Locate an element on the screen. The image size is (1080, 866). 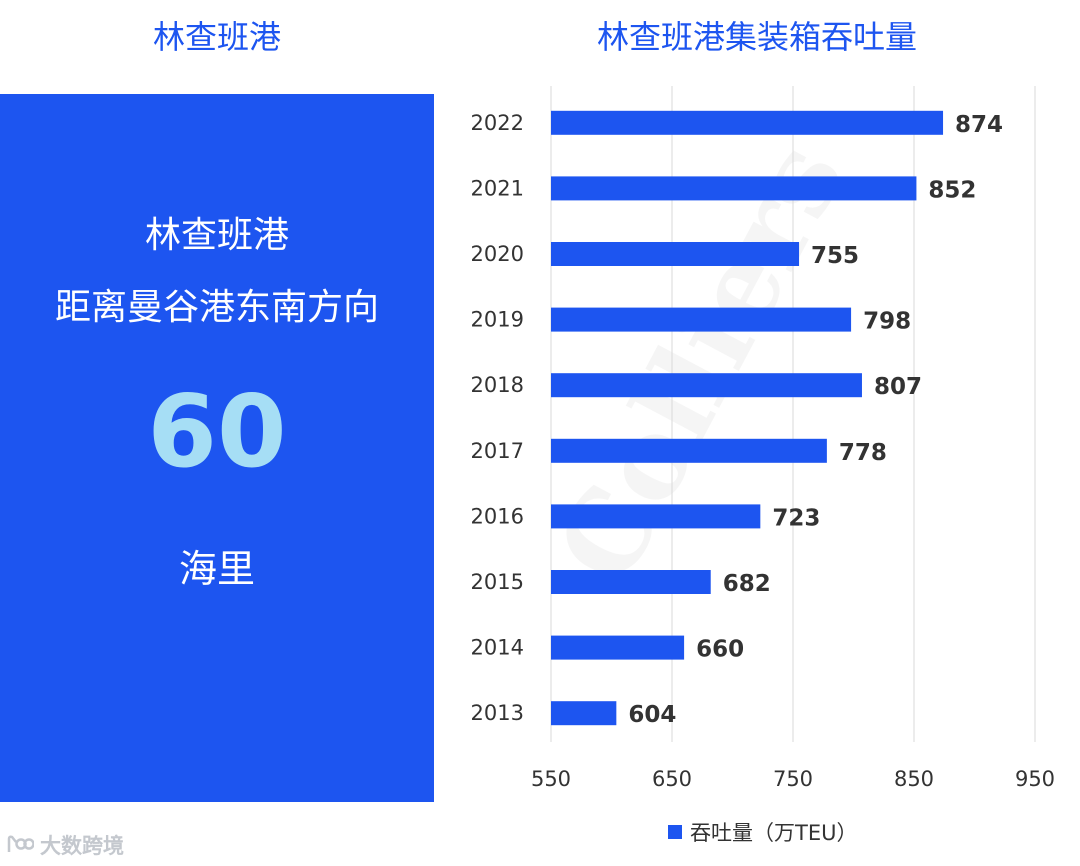
y-category-label-2017: 2017 is located at coordinates (497, 451).